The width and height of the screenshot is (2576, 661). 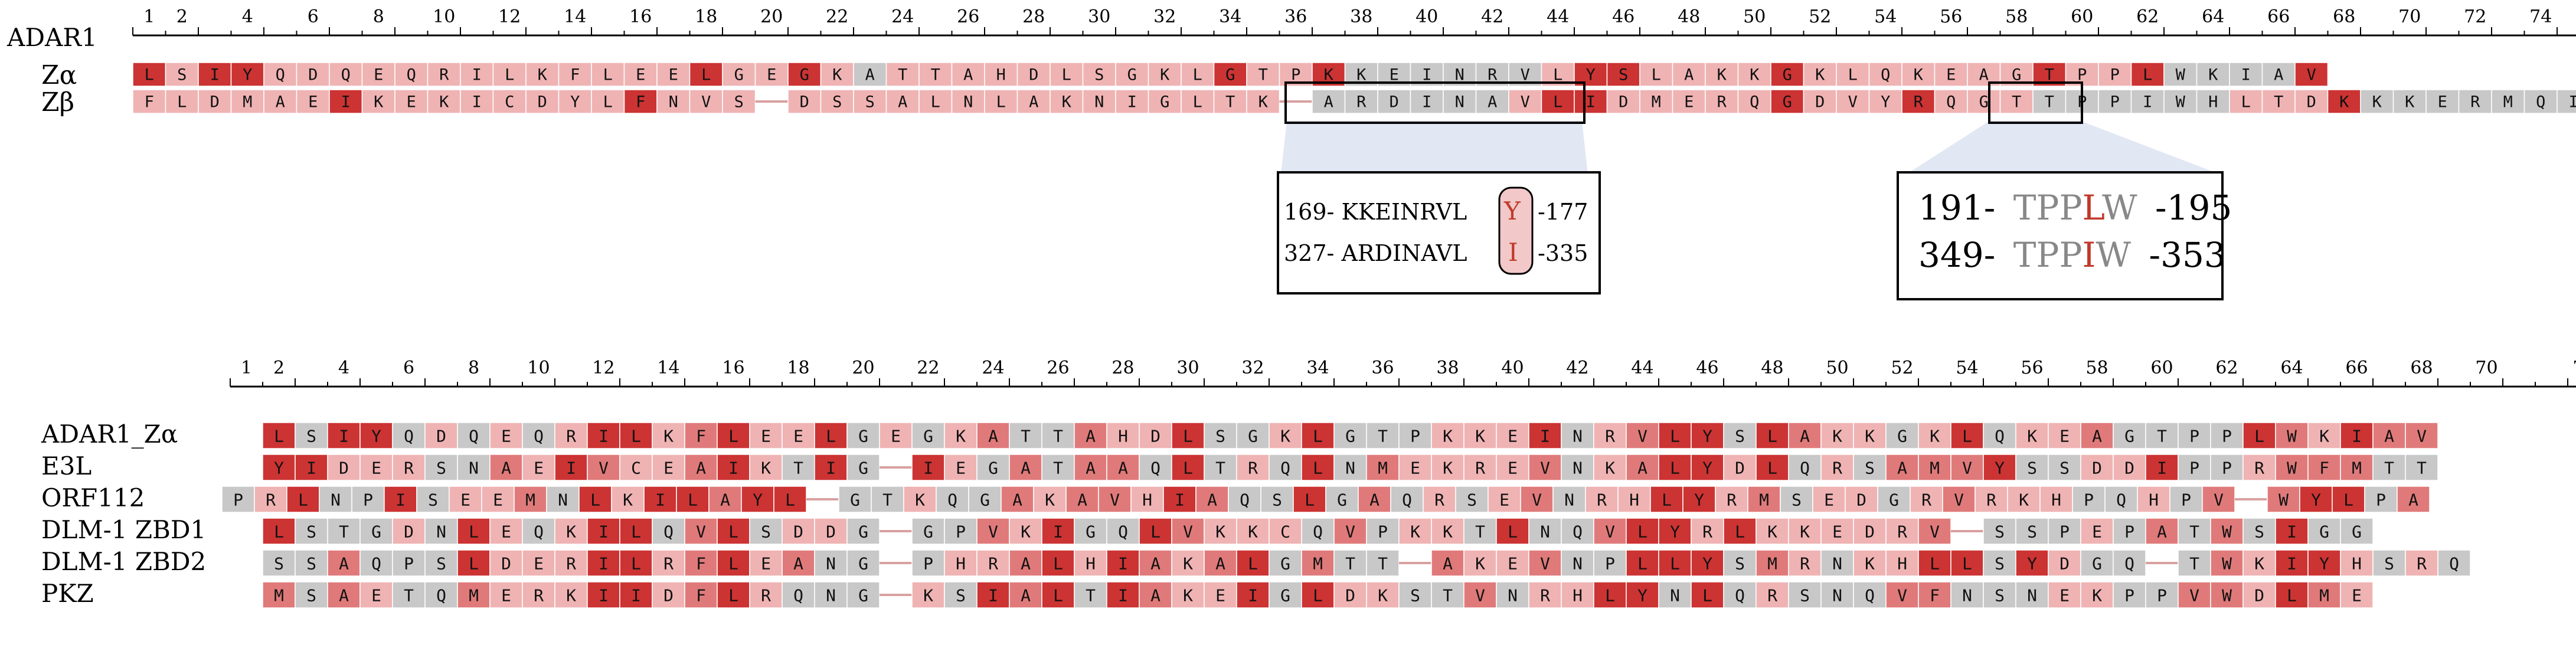 What do you see at coordinates (2291, 368) in the screenshot?
I see `ruler-tick-label: 64` at bounding box center [2291, 368].